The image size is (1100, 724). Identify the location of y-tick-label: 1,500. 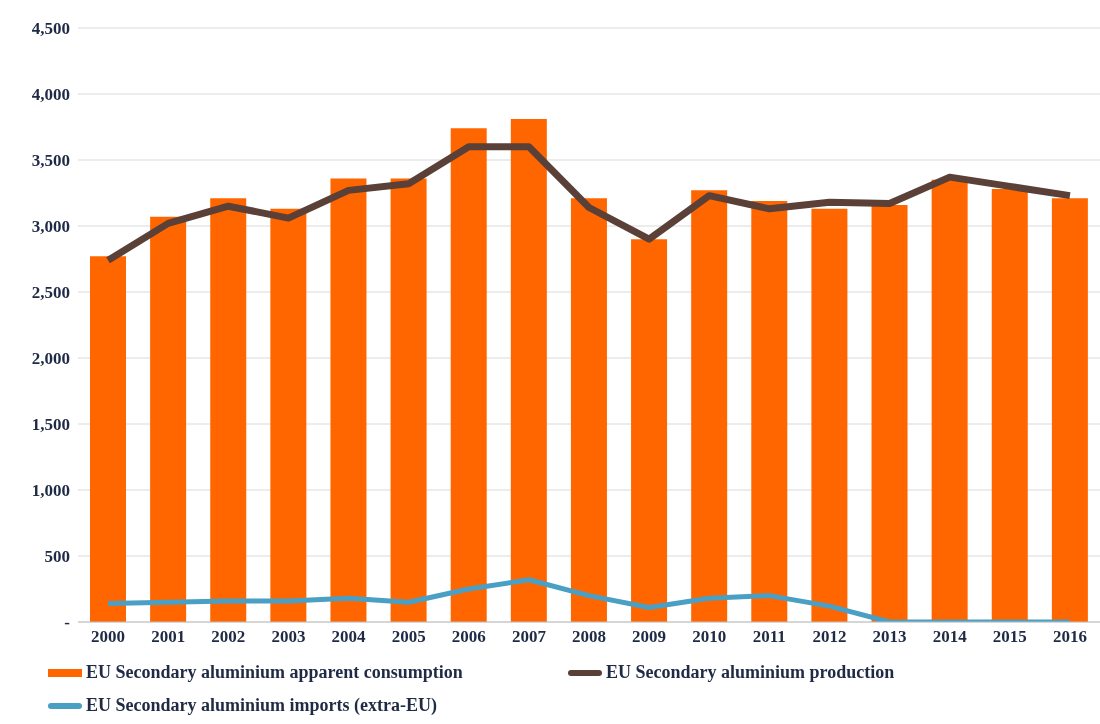
(50, 425).